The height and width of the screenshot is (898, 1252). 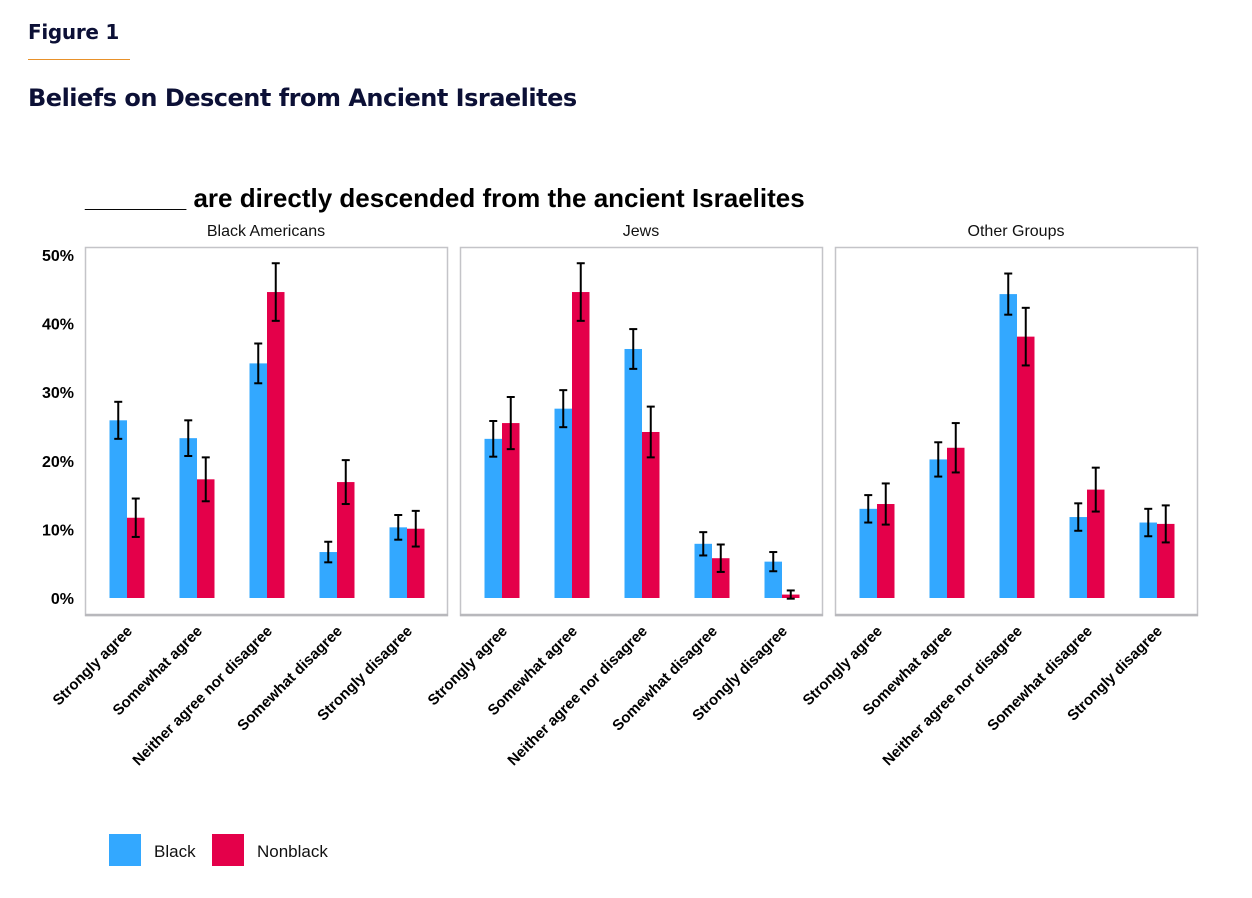 What do you see at coordinates (62, 599) in the screenshot?
I see `y-tick-label: 0%` at bounding box center [62, 599].